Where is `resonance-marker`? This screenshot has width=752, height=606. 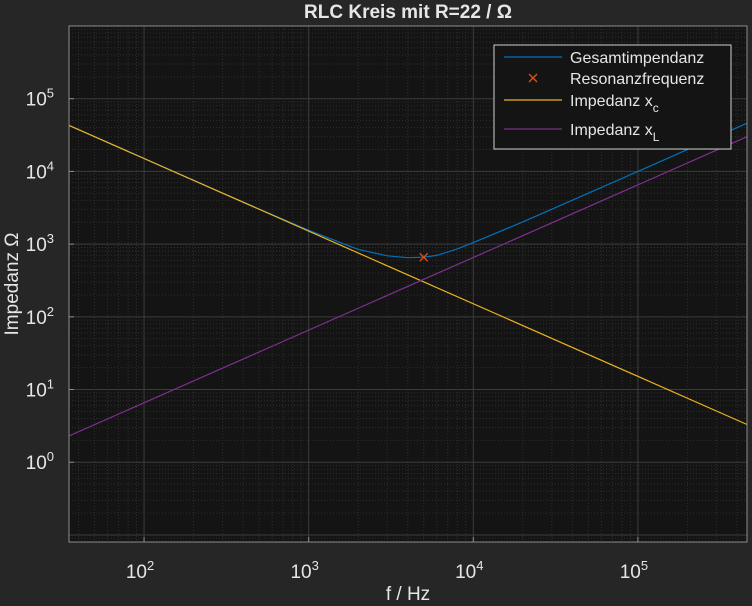
resonance-marker is located at coordinates (424, 257).